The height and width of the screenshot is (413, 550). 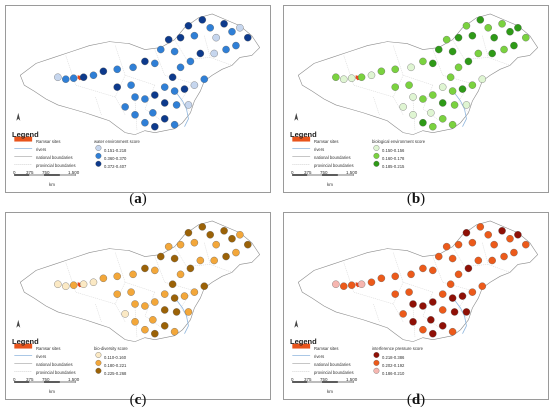 I want to click on score-class-1: 0.218-0.386, so click(x=393, y=357).